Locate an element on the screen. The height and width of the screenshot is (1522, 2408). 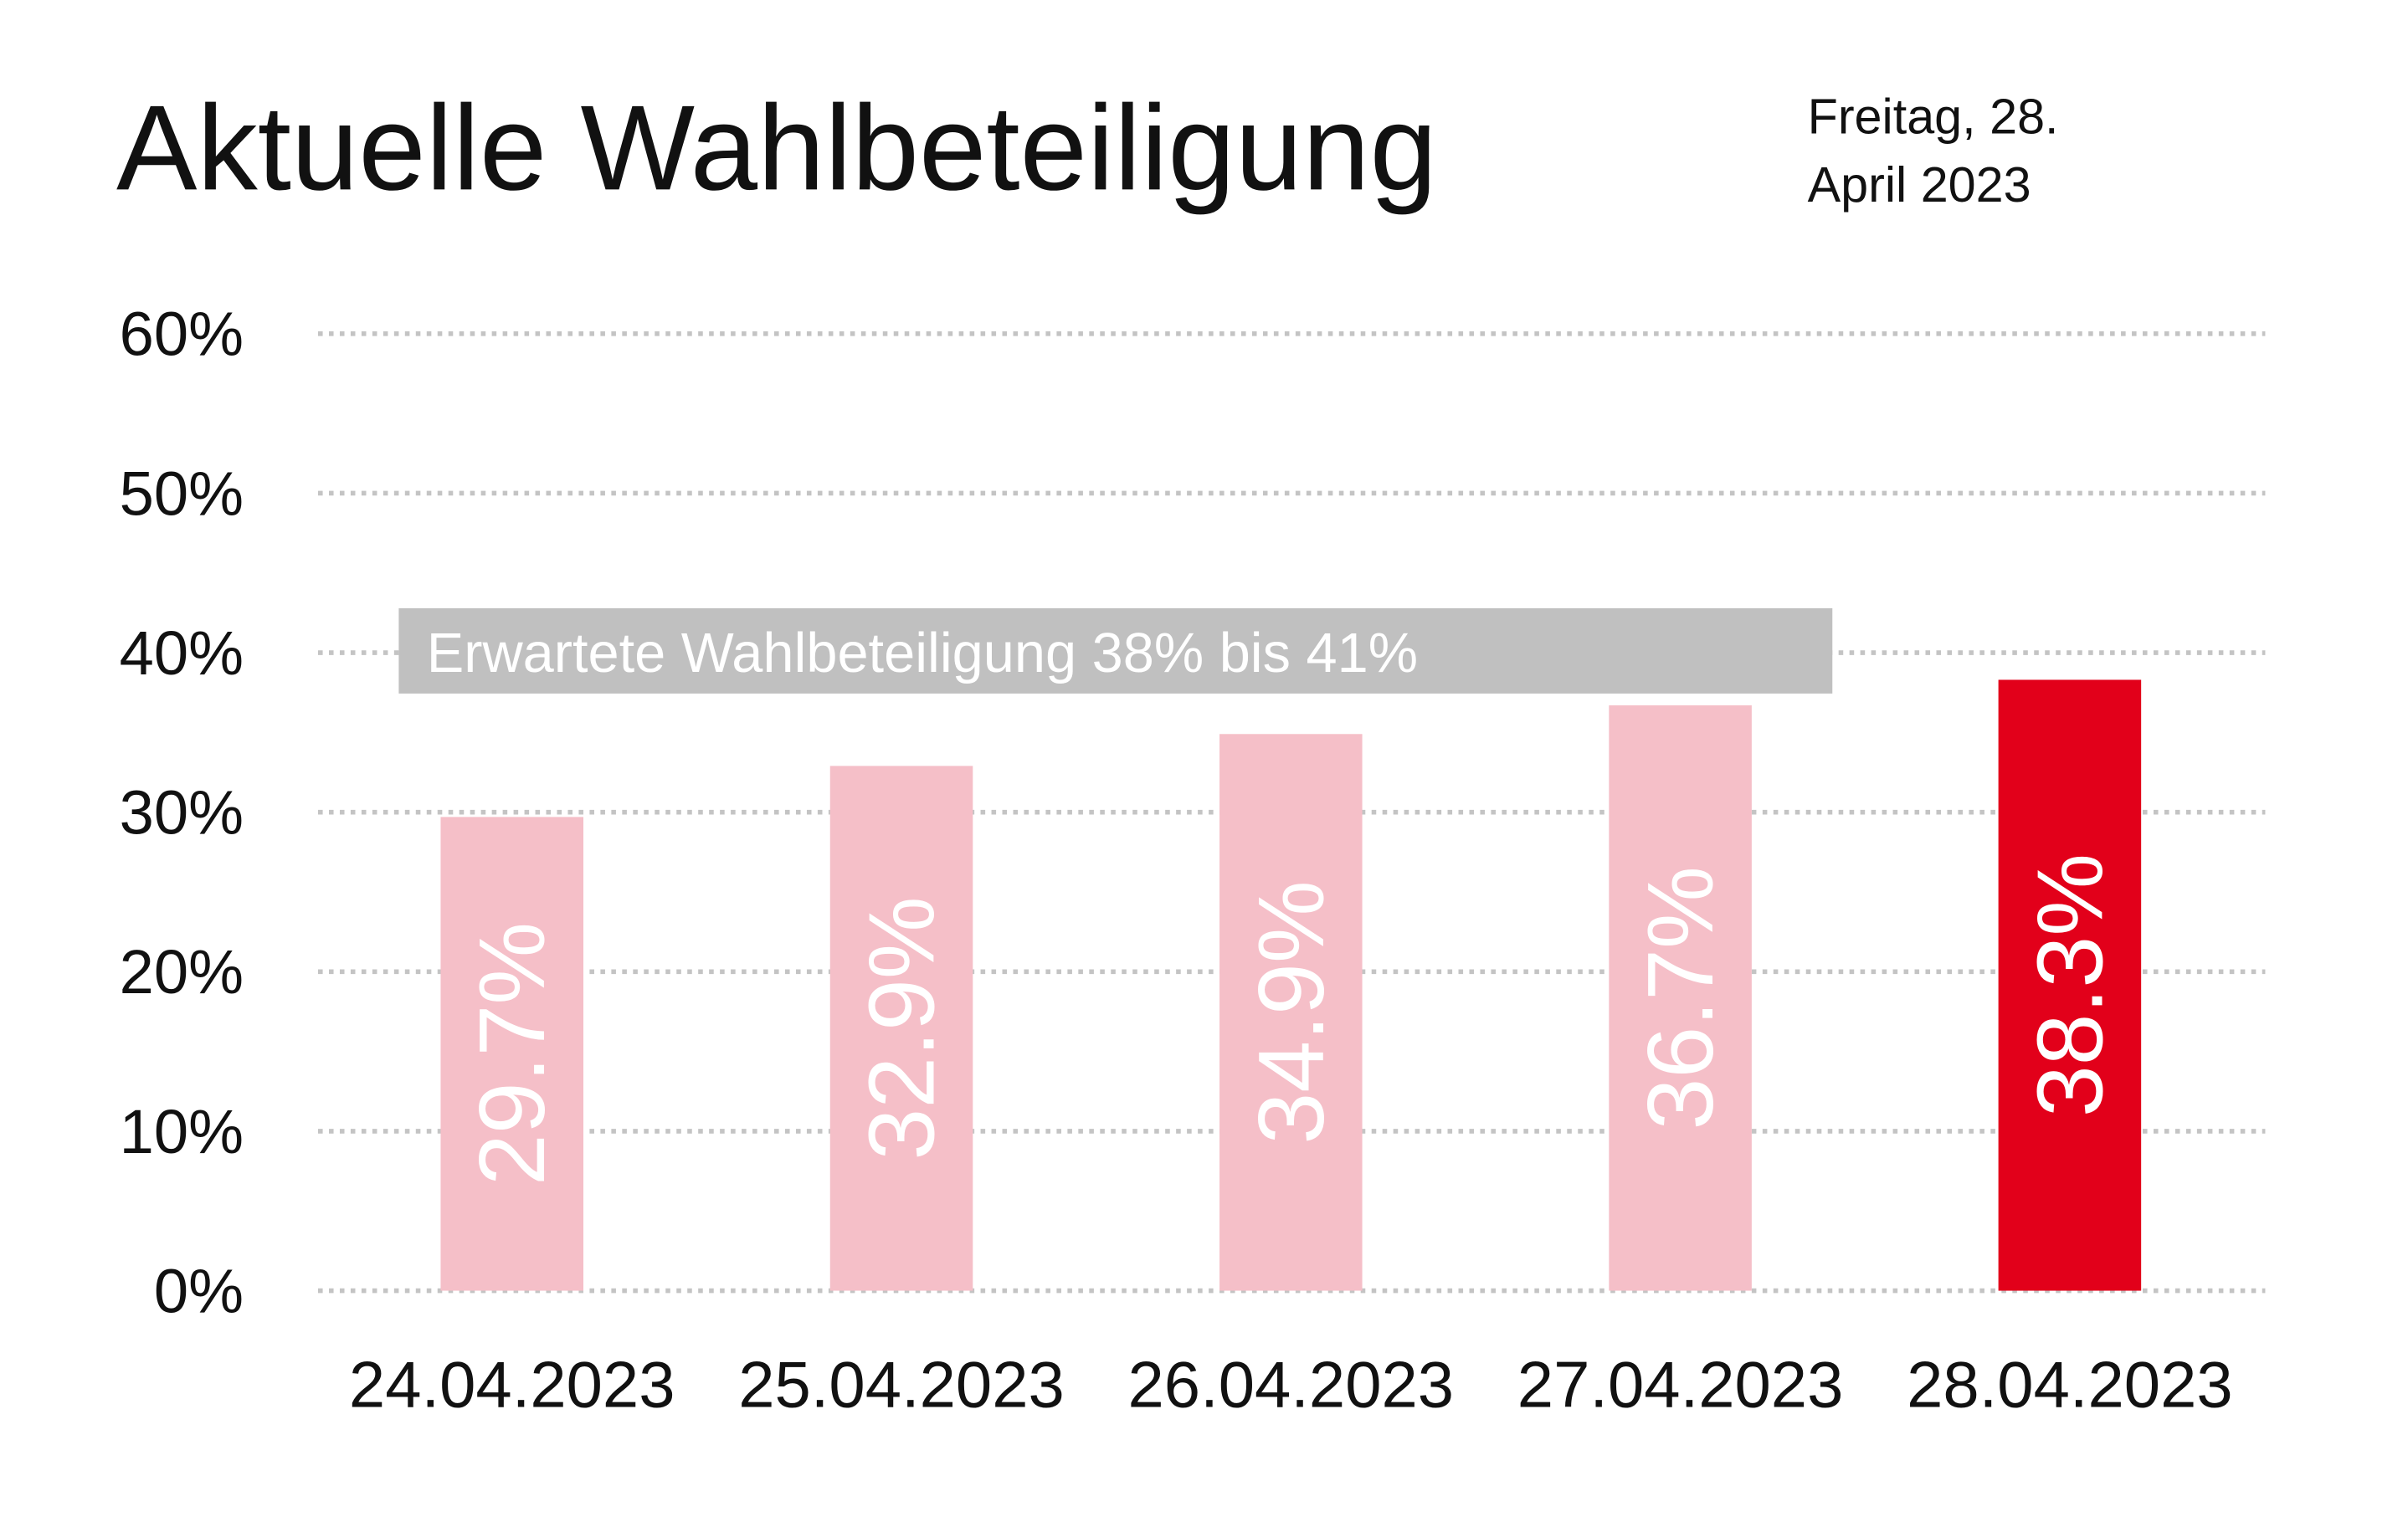
x-tick-label: 24.04.2023 is located at coordinates (512, 1386).